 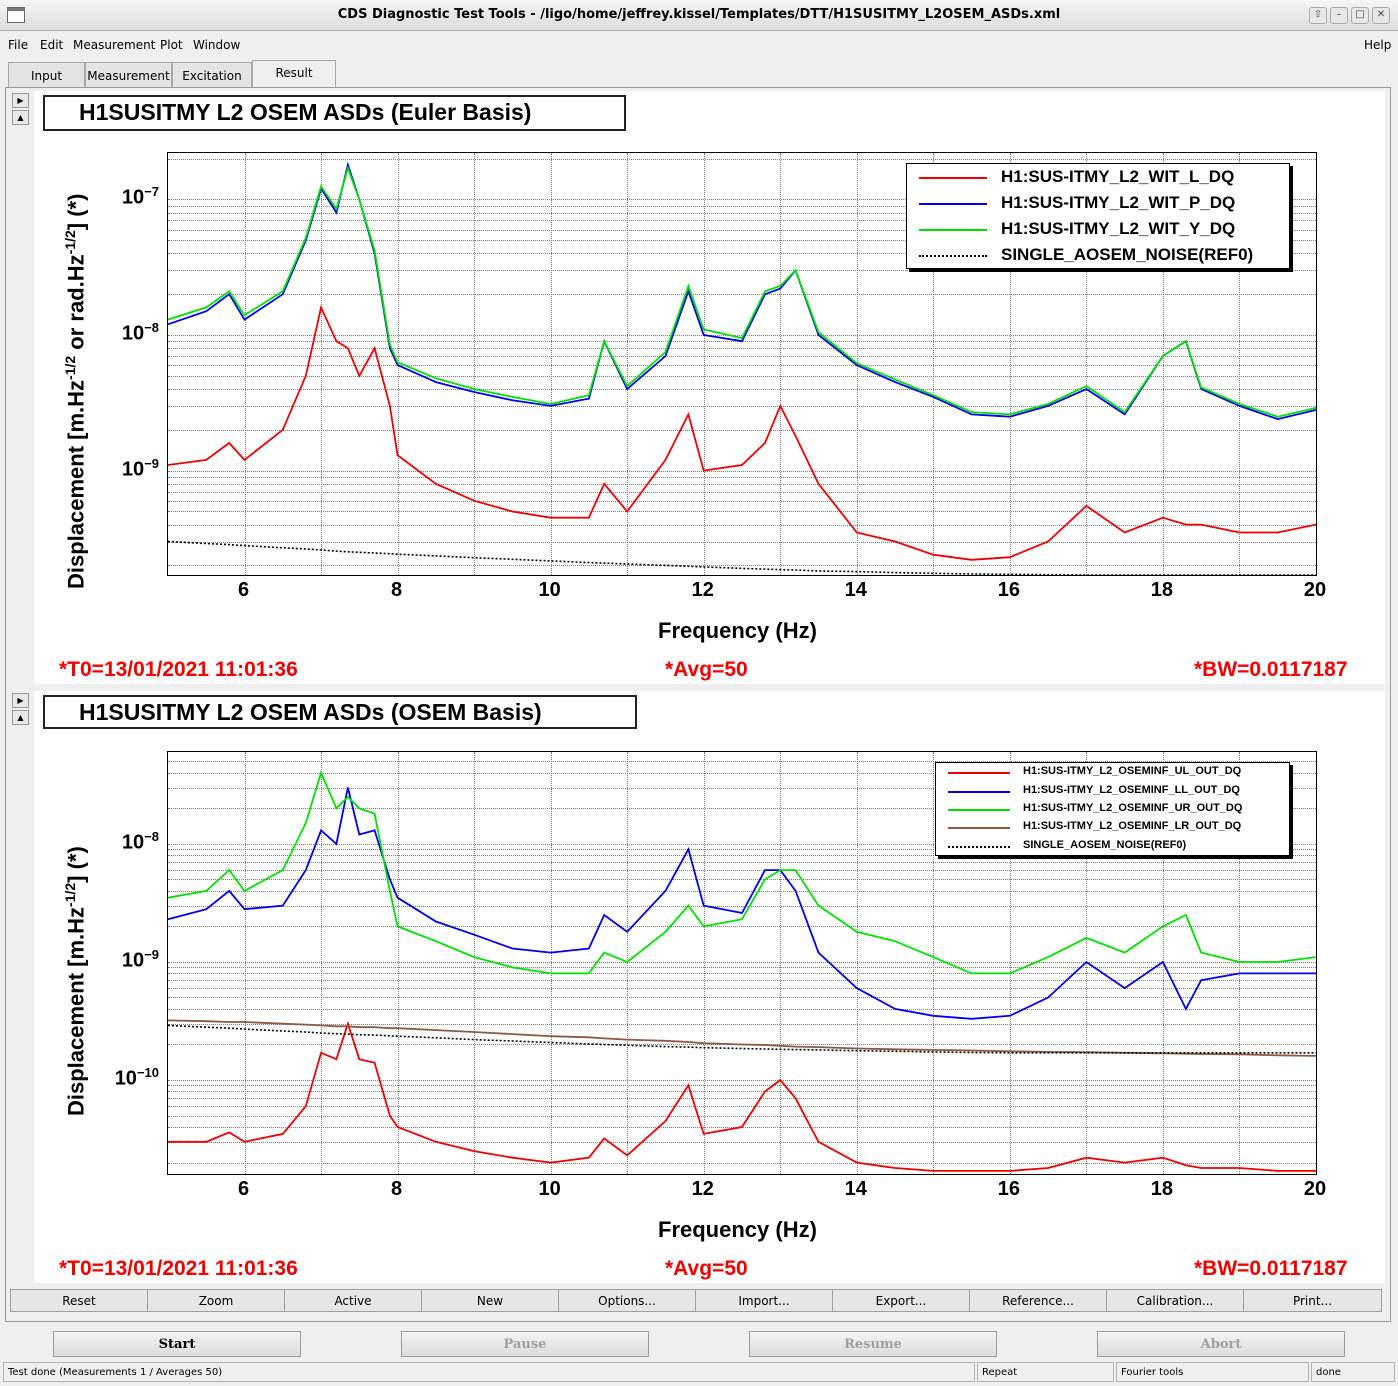 What do you see at coordinates (18, 45) in the screenshot?
I see `menu-file: File` at bounding box center [18, 45].